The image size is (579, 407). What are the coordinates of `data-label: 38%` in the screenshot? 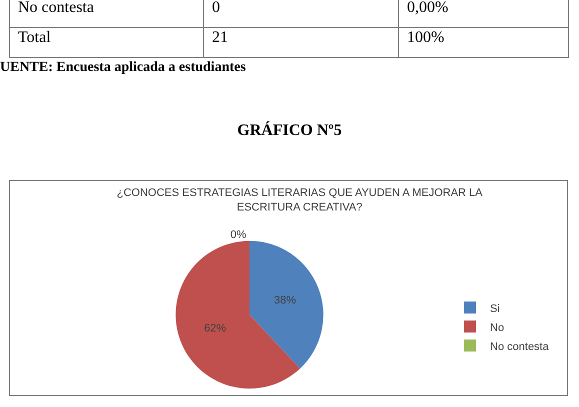 It's located at (285, 300).